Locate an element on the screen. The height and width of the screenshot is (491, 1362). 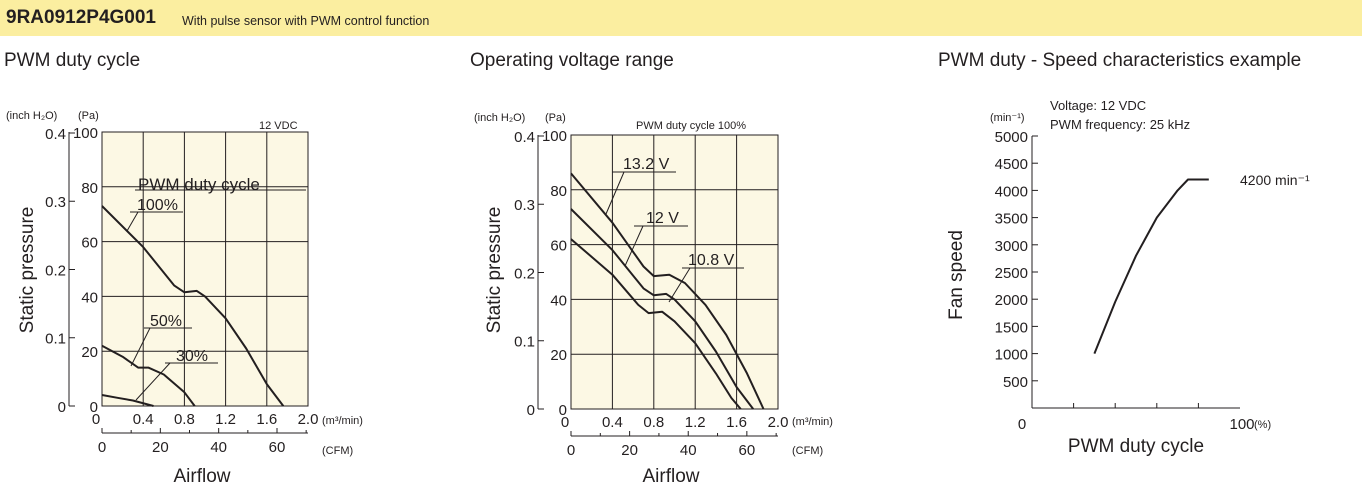
chart1-condition: 12 VDC is located at coordinates (278, 126).